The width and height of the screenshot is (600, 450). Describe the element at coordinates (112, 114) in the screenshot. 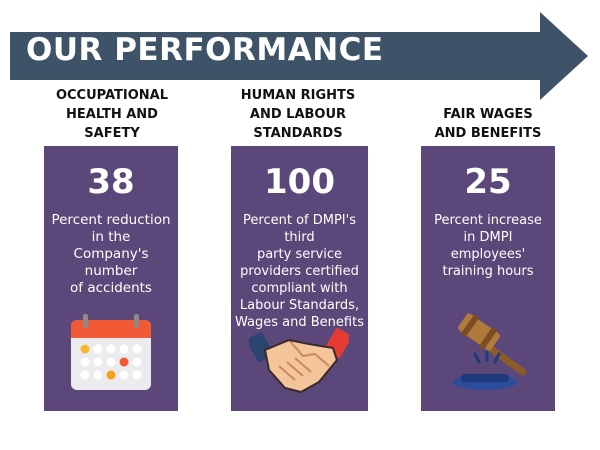

I see `heading-occupational-health: OCCUPATIONAL HEALTH AND SAFETY` at that location.